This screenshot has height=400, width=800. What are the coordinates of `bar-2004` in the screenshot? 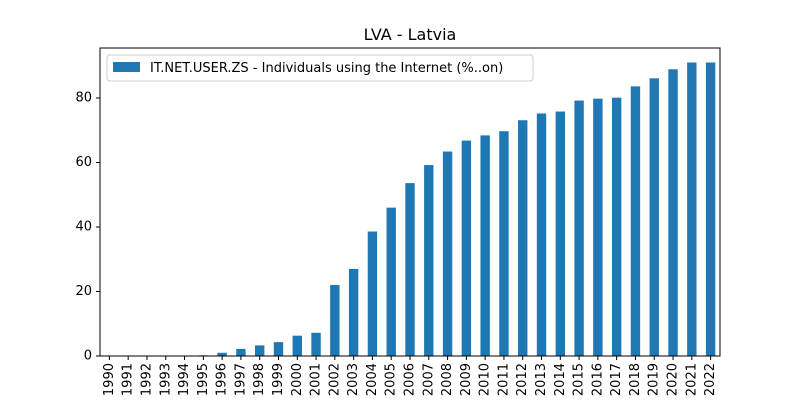 It's located at (372, 293).